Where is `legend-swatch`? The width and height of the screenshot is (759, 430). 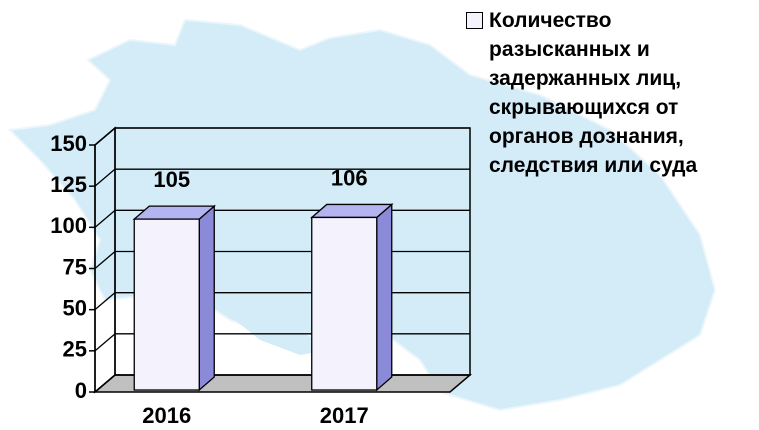
legend-swatch is located at coordinates (474, 20).